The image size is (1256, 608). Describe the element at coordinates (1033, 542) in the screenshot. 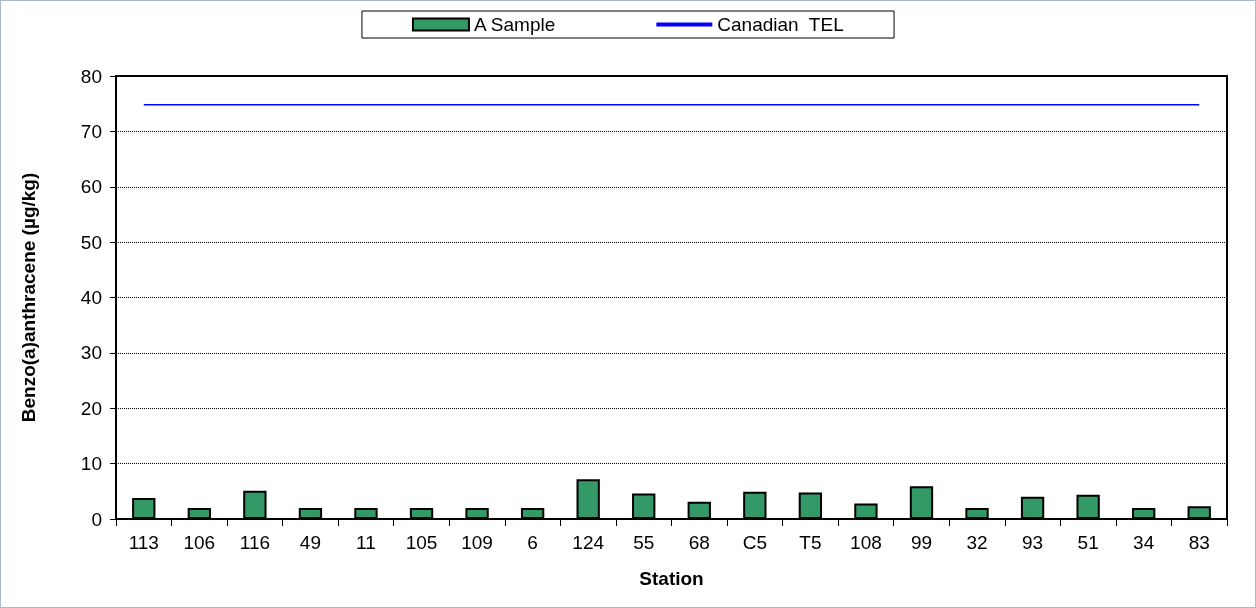

I see `x-tick-label: 93` at that location.